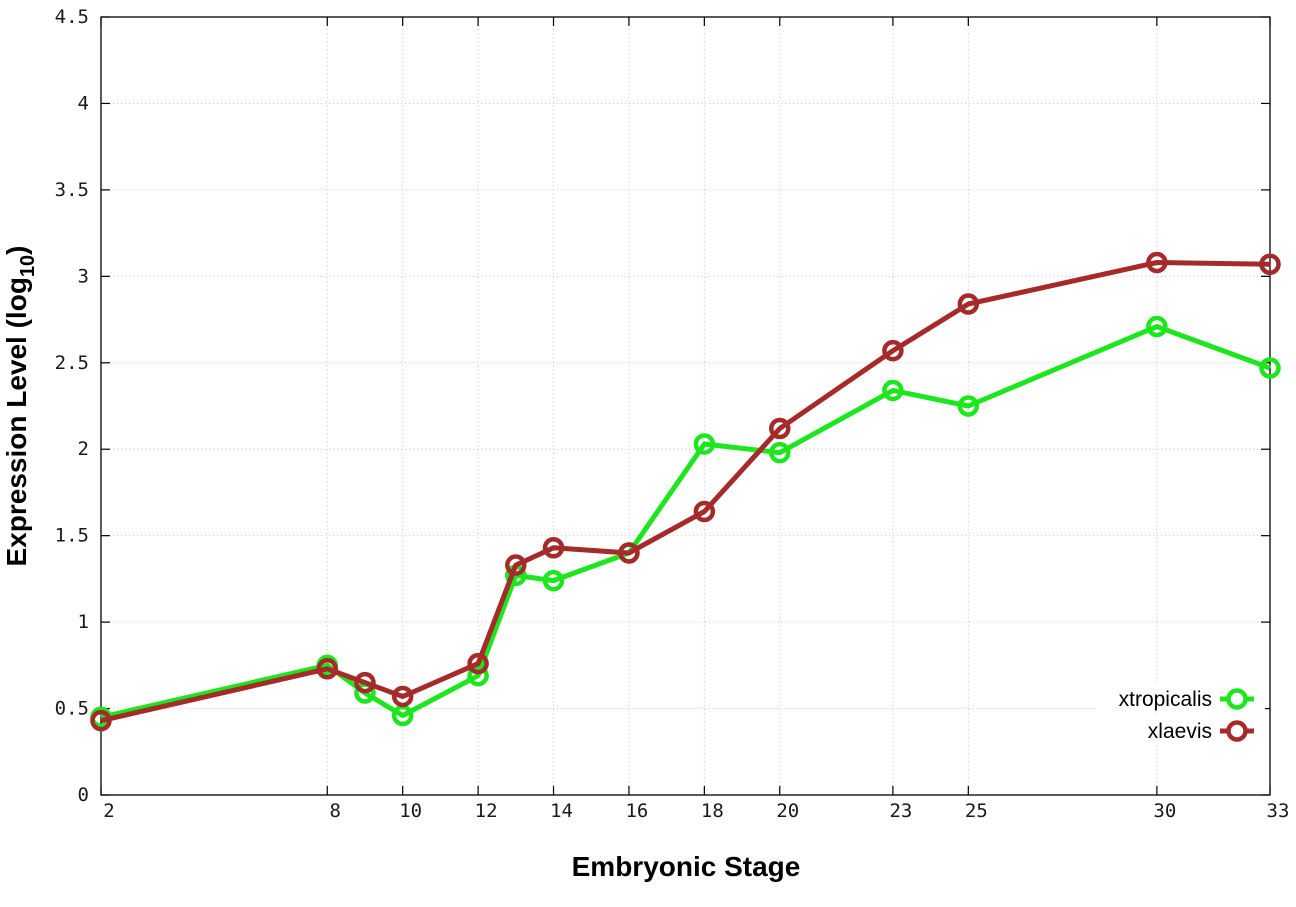  What do you see at coordinates (1278, 811) in the screenshot?
I see `x-tick-label: 33` at bounding box center [1278, 811].